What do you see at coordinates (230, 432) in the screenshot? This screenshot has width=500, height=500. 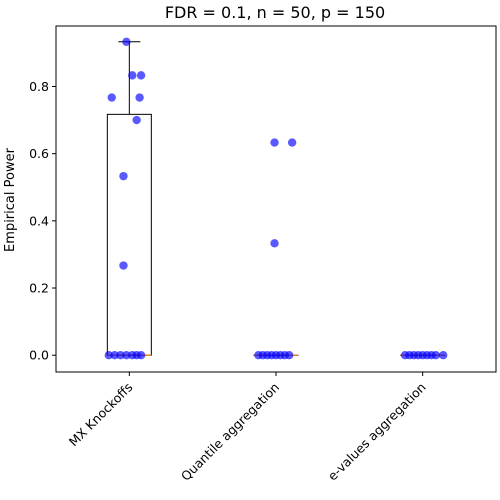 I see `x-tick-label: Quantile aggregation` at bounding box center [230, 432].